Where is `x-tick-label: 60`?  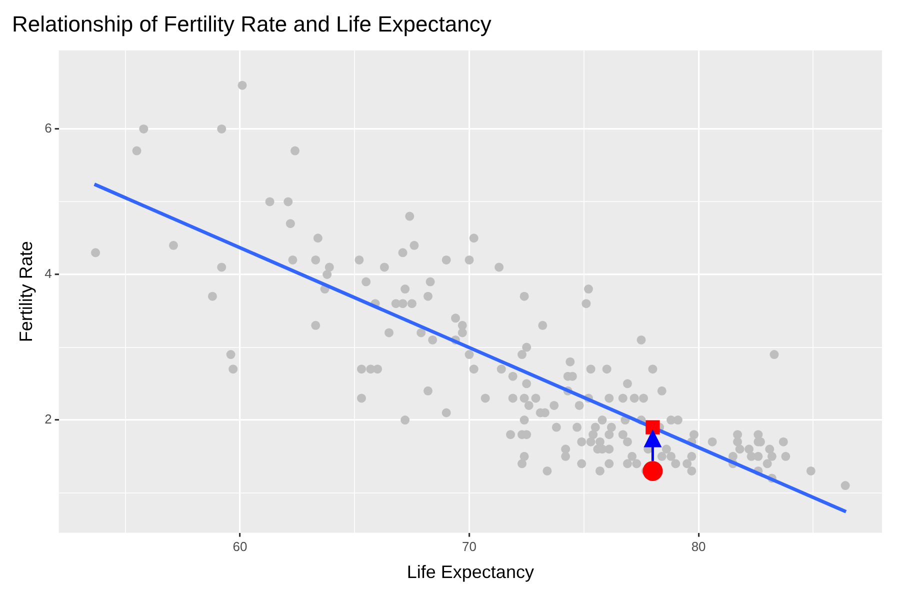
x-tick-label: 60 is located at coordinates (240, 546).